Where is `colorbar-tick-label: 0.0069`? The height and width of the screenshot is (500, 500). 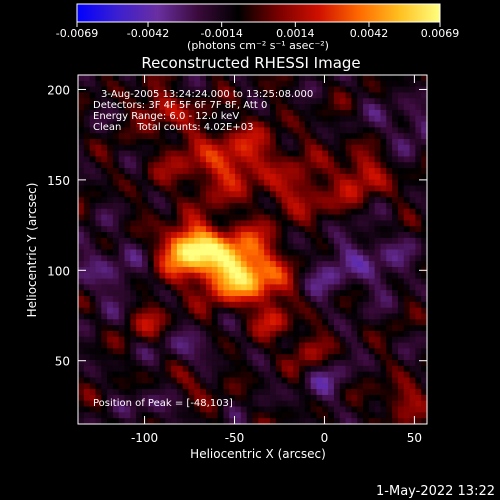 colorbar-tick-label: 0.0069 is located at coordinates (440, 33).